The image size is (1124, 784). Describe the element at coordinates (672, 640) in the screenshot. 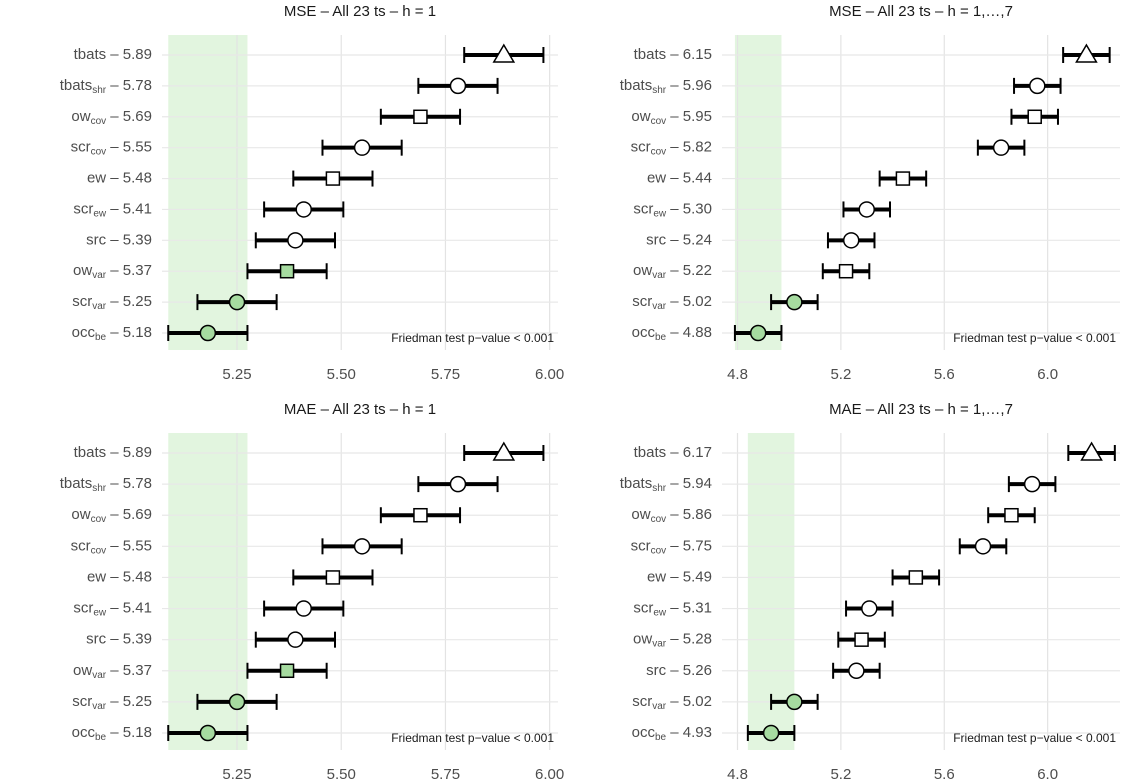

I see `category-label: owvar – 5.28` at that location.